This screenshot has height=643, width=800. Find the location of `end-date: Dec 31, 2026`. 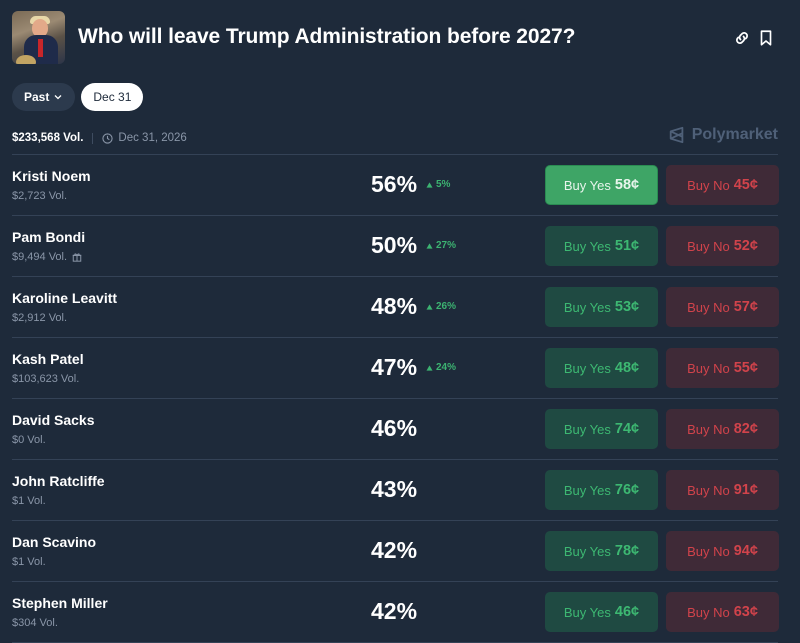

end-date: Dec 31, 2026 is located at coordinates (144, 138).